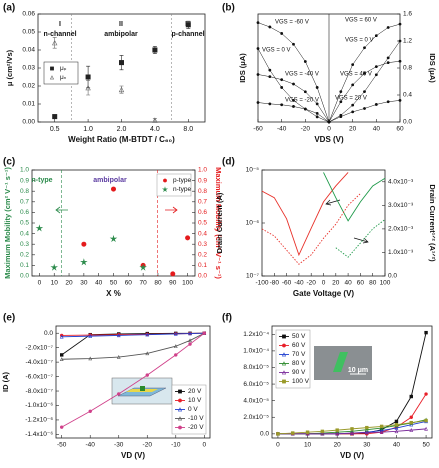 This screenshot has width=439, height=468. What do you see at coordinates (253, 276) in the screenshot?
I see `y-tick-label: 10⁻⁷` at bounding box center [253, 276].